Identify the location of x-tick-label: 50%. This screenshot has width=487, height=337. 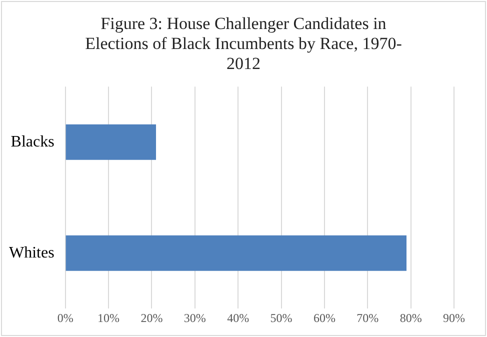
(281, 317).